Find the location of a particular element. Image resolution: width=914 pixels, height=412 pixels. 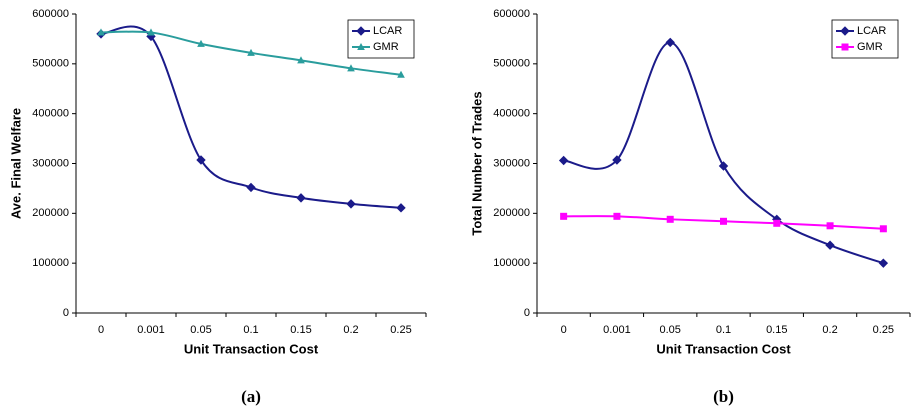

caption: (b) is located at coordinates (723, 396).